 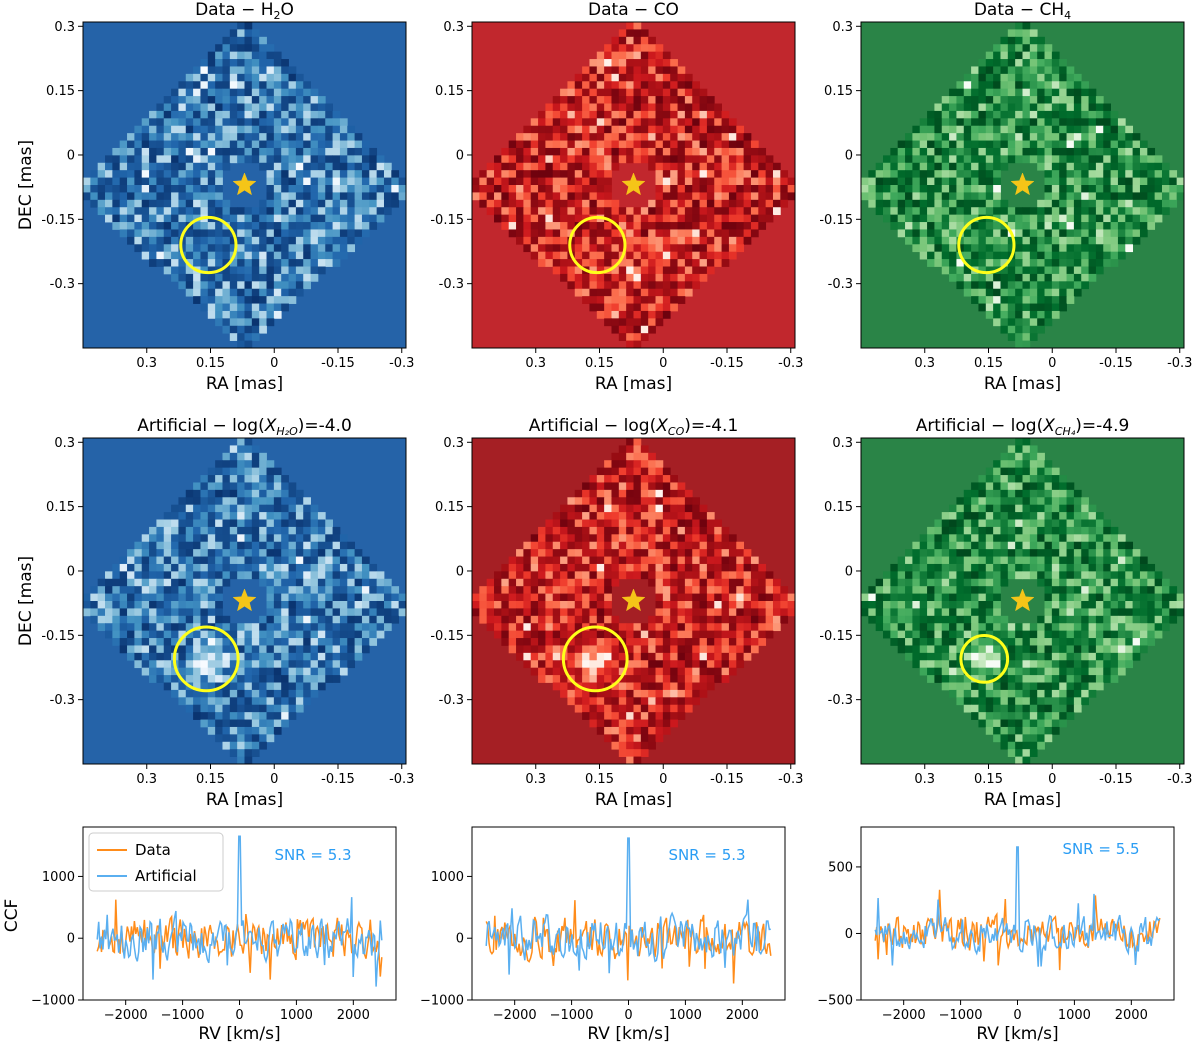 I want to click on title-prefix: Artificial − log(, so click(x=201, y=426).